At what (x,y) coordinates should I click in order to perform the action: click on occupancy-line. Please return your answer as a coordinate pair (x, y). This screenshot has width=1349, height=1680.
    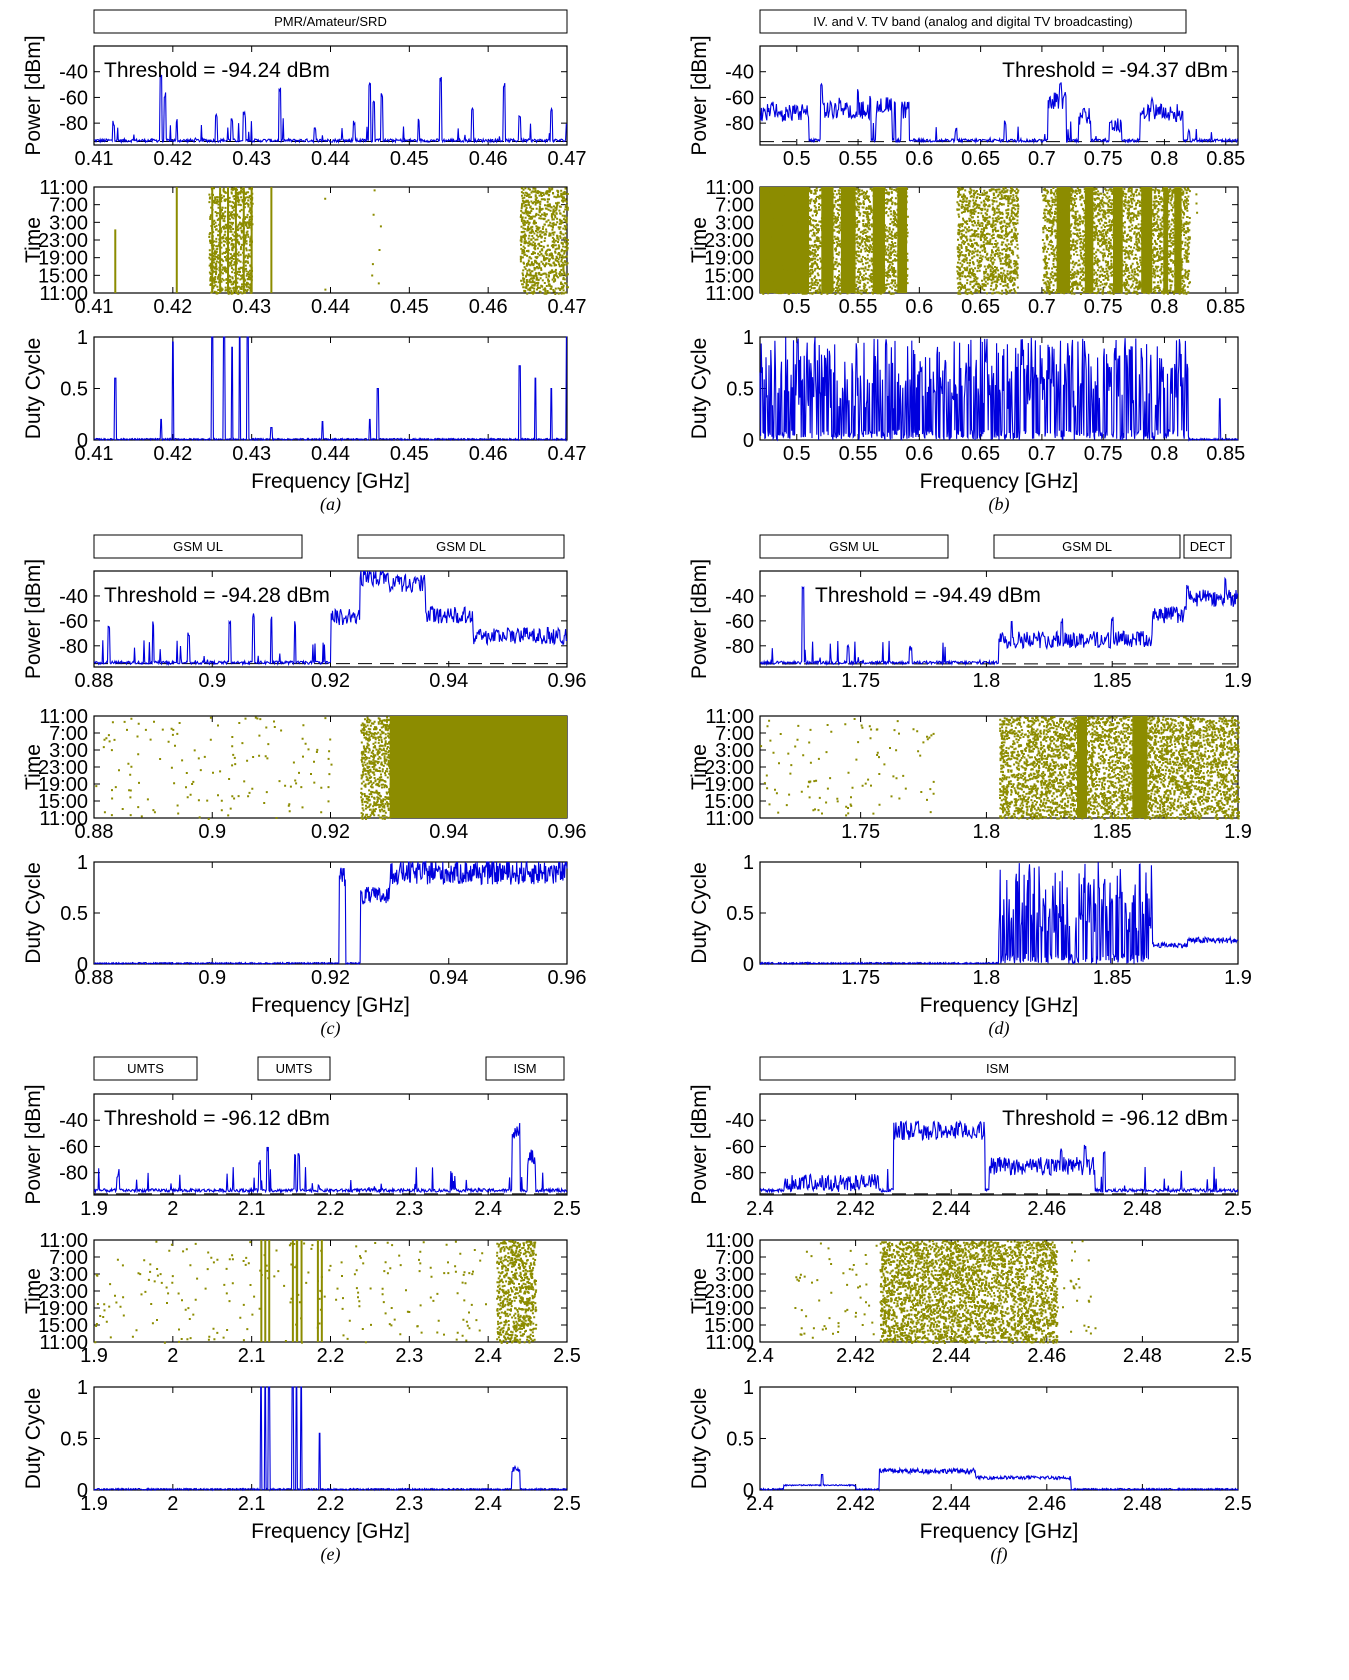
    Looking at the image, I should click on (317, 1291).